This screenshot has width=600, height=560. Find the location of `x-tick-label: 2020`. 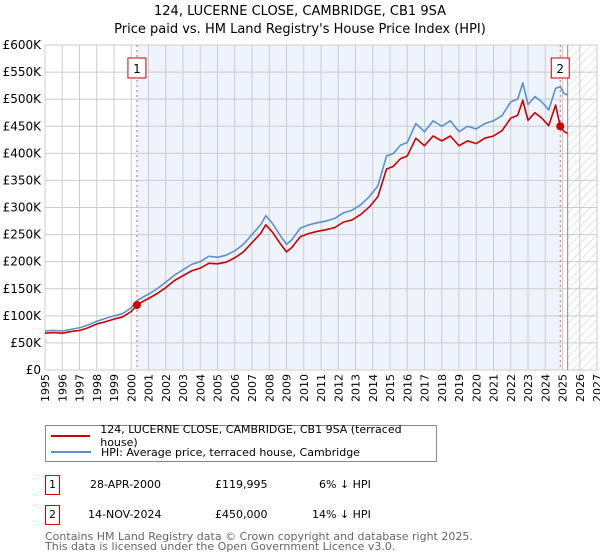

x-tick-label: 2020 is located at coordinates (476, 388).